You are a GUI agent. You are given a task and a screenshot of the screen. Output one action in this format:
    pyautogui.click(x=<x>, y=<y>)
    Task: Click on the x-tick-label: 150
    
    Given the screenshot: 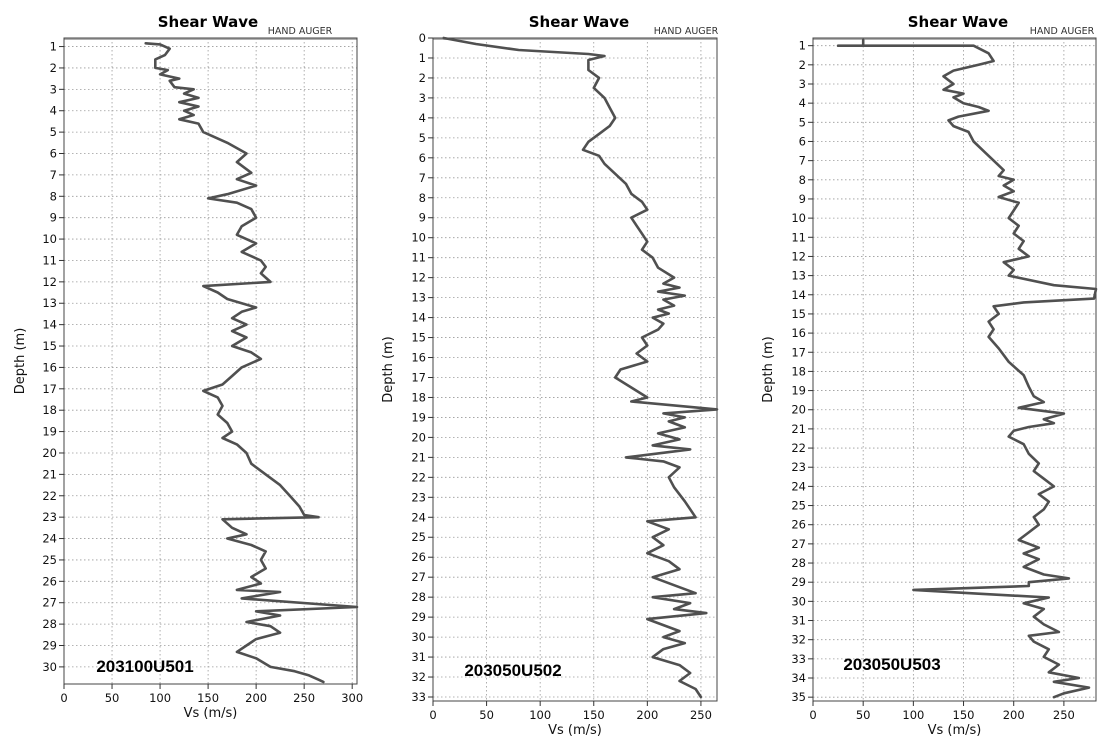 What is the action you would take?
    pyautogui.click(x=594, y=715)
    